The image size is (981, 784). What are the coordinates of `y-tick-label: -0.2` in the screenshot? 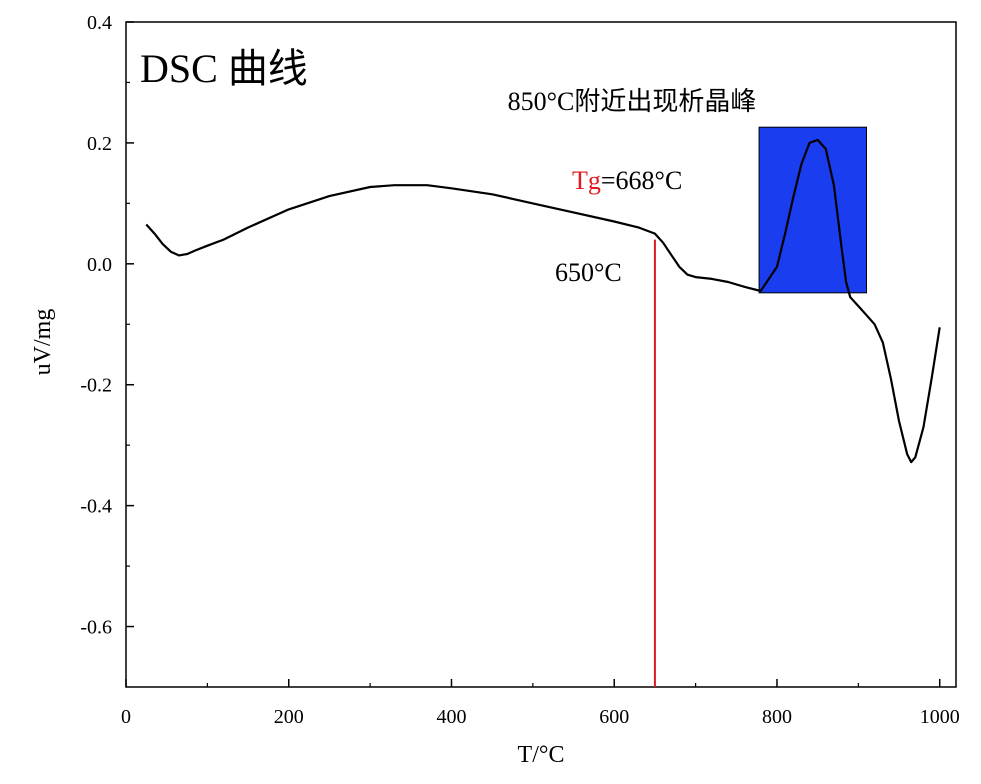 It's located at (96, 386).